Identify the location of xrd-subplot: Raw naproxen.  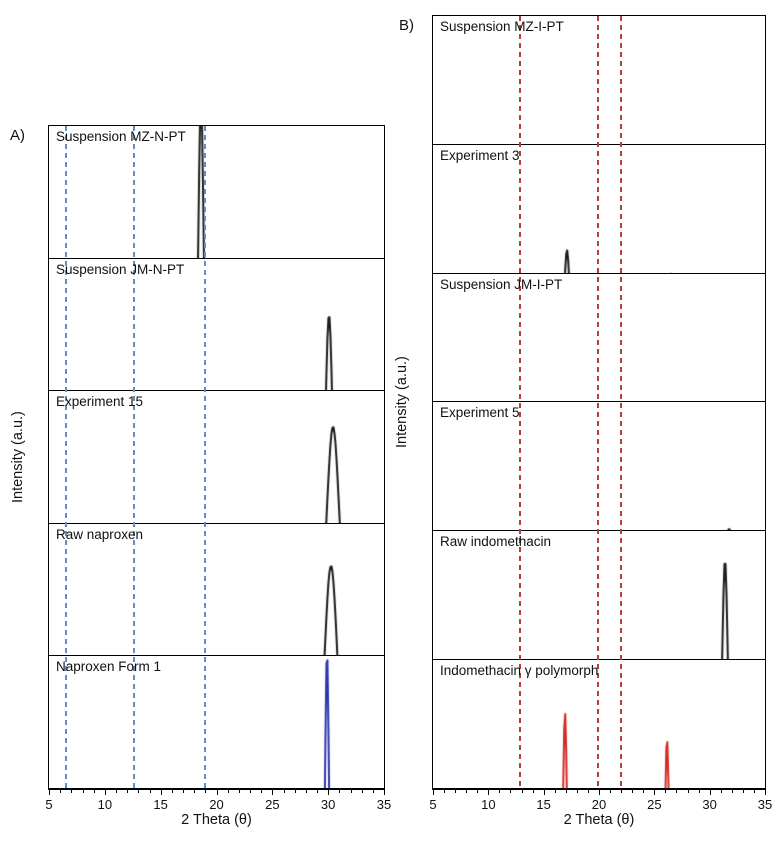
(216, 590).